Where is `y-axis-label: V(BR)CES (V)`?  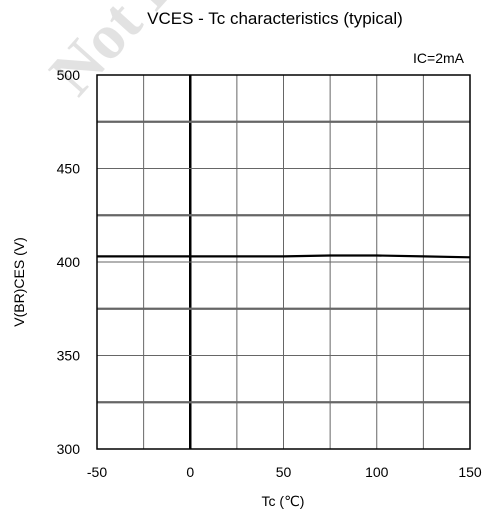 y-axis-label: V(BR)CES (V) is located at coordinates (19, 281).